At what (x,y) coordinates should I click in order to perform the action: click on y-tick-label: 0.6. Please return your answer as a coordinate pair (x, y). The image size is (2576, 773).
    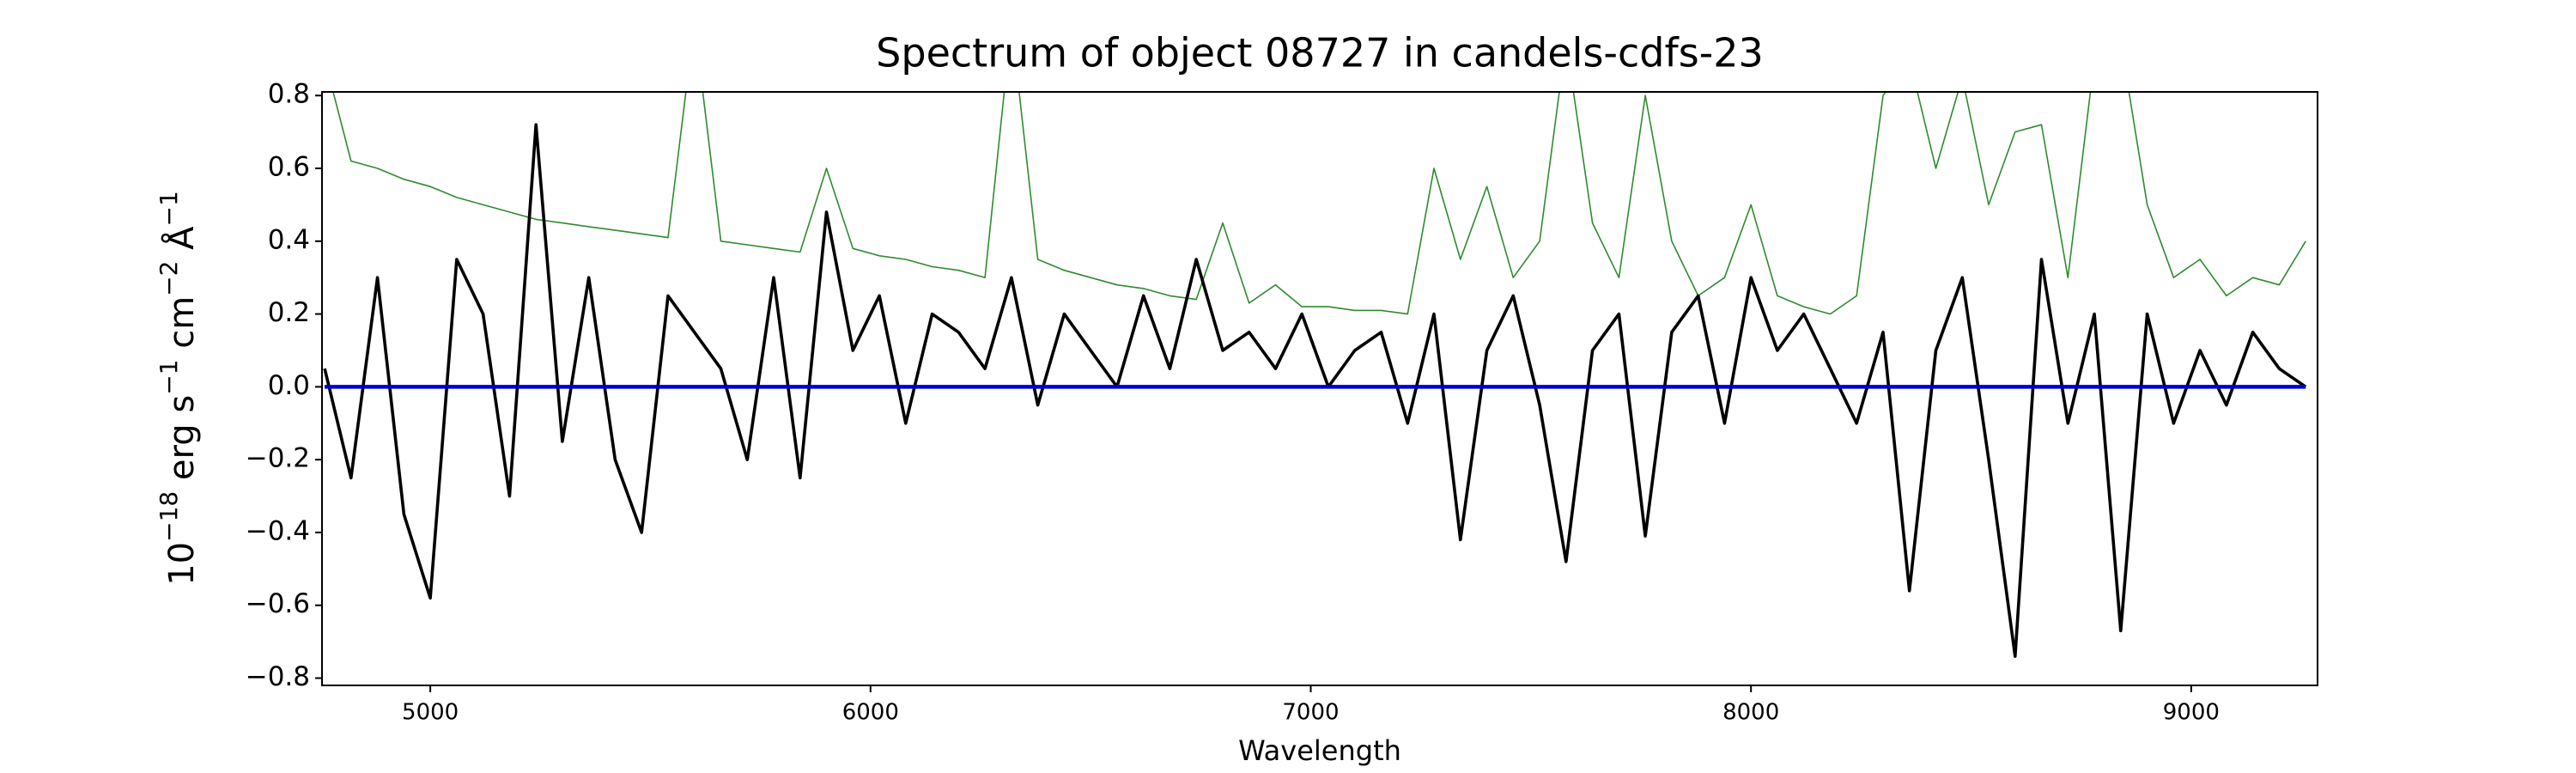
    Looking at the image, I should click on (289, 167).